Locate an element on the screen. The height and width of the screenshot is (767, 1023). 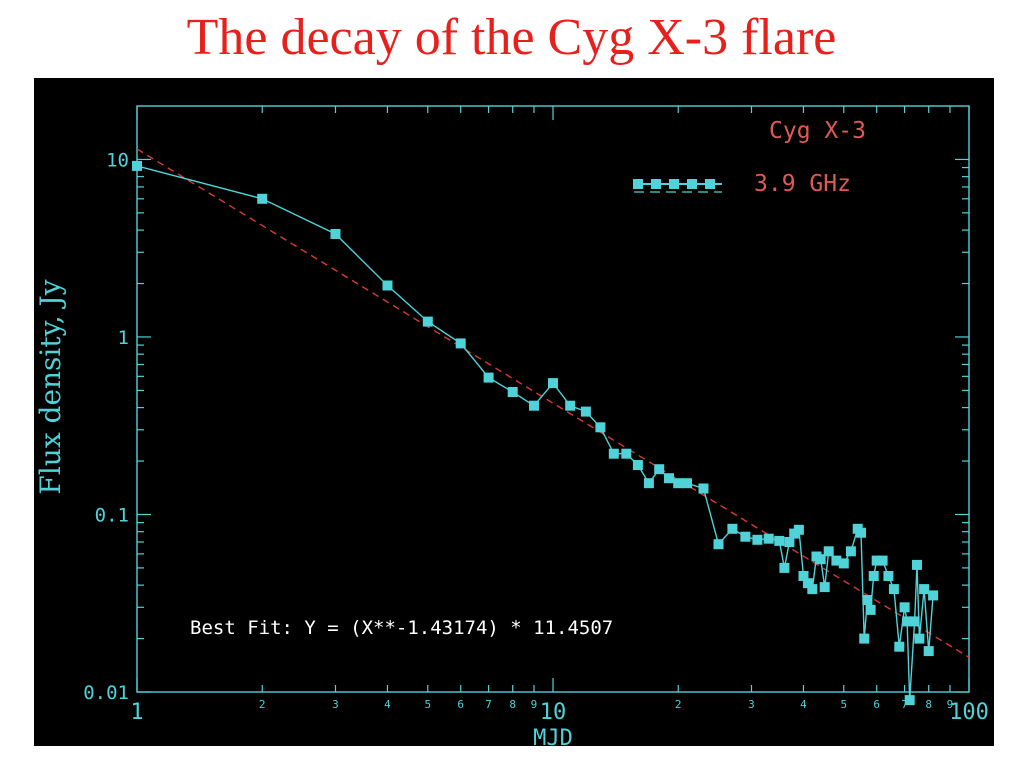
x-minor-tick-label-7: 9 is located at coordinates (534, 704).